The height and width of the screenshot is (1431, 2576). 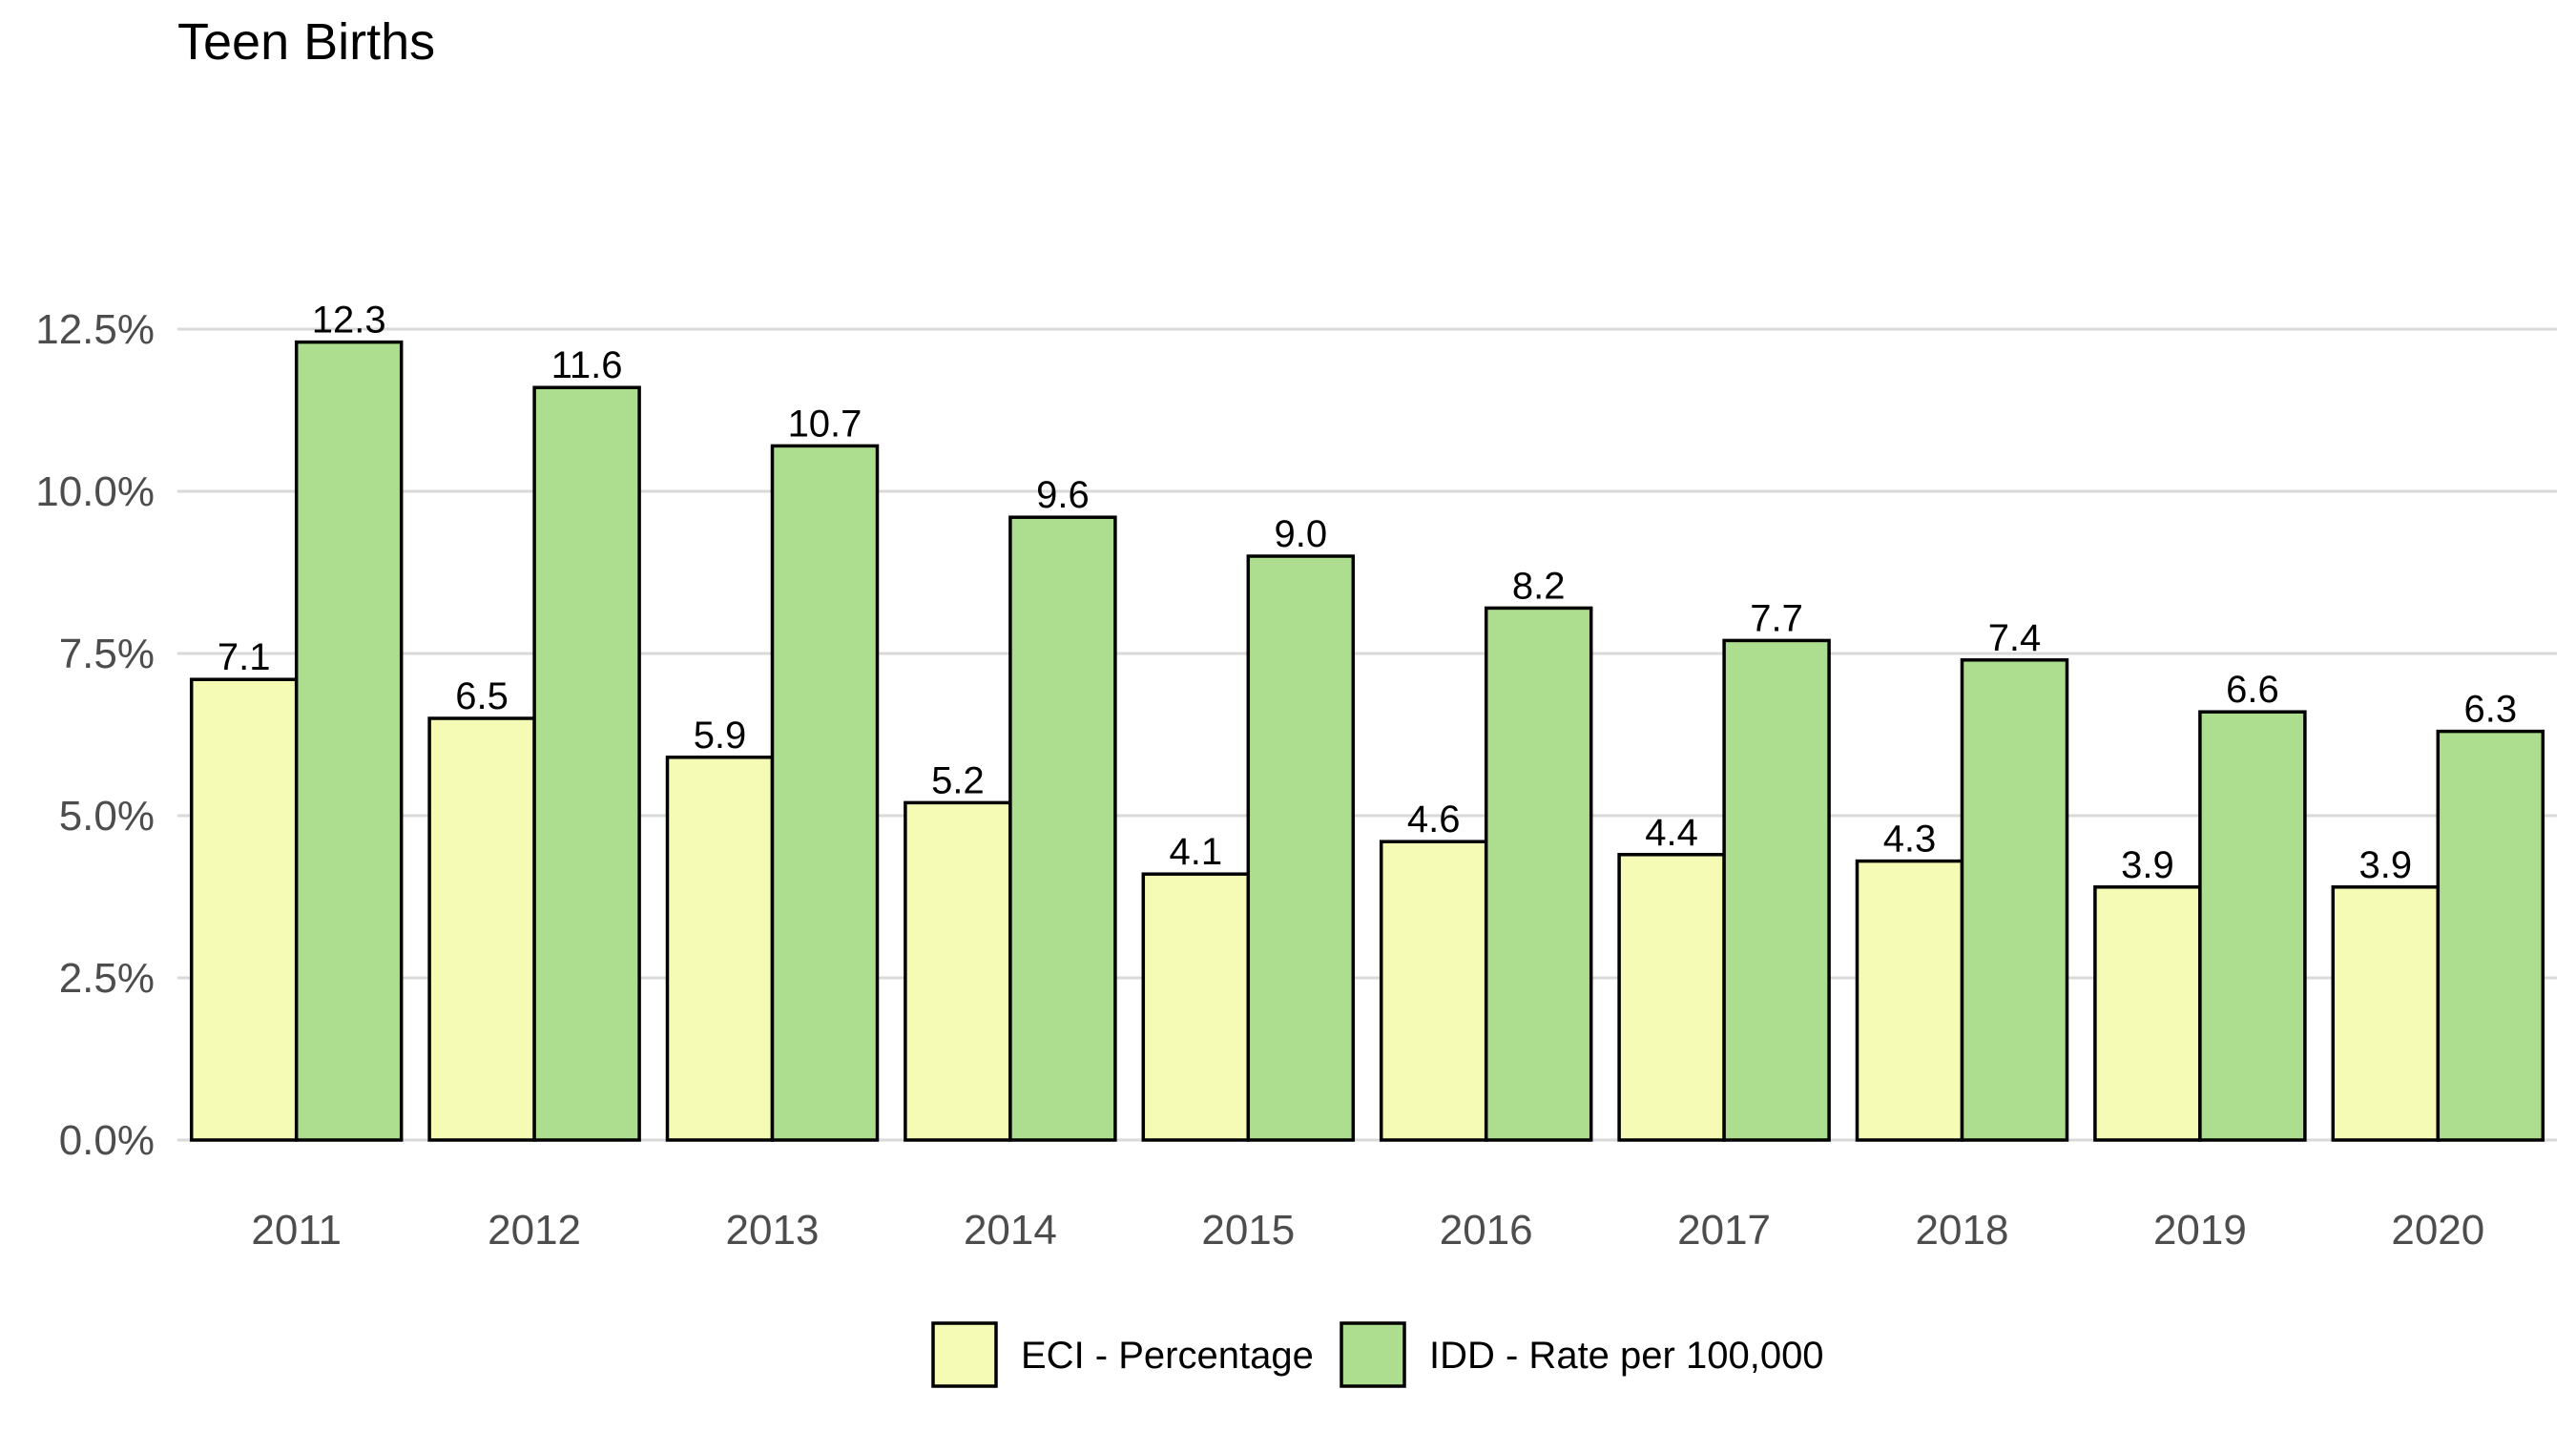 What do you see at coordinates (2252, 926) in the screenshot?
I see `bar-idd-2019` at bounding box center [2252, 926].